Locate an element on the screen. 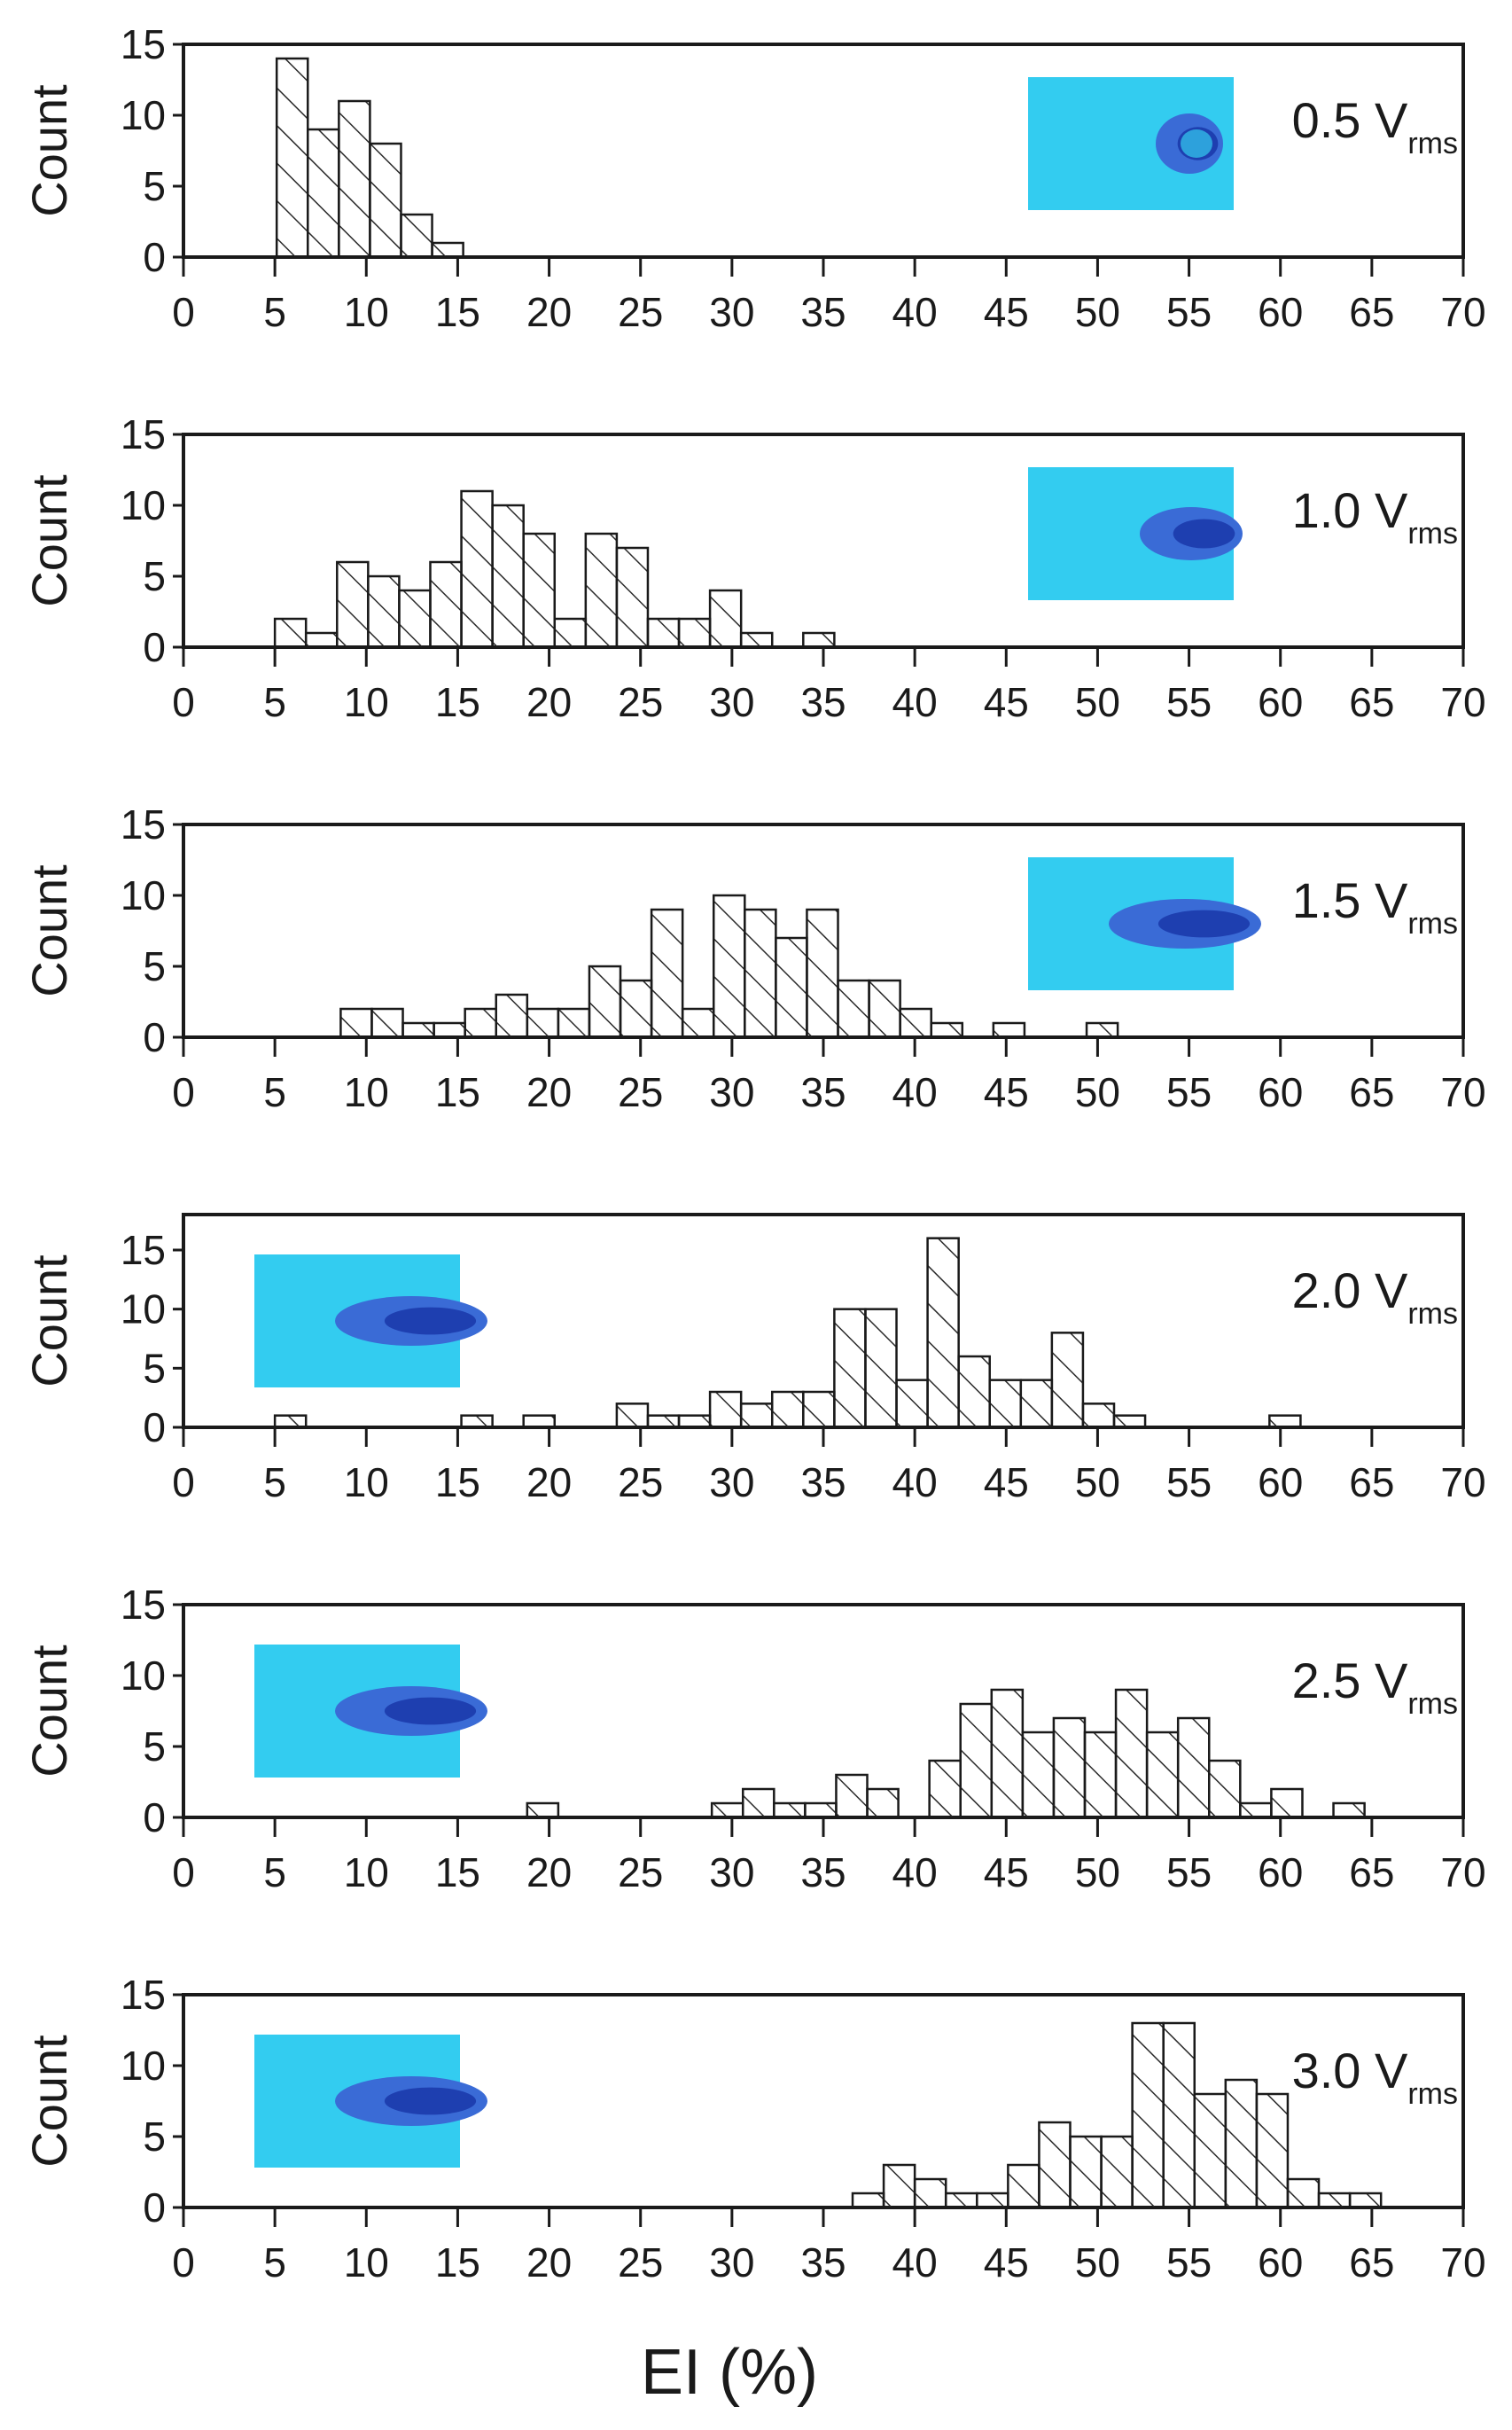  voltage-value: 0.5 V is located at coordinates (1350, 120).